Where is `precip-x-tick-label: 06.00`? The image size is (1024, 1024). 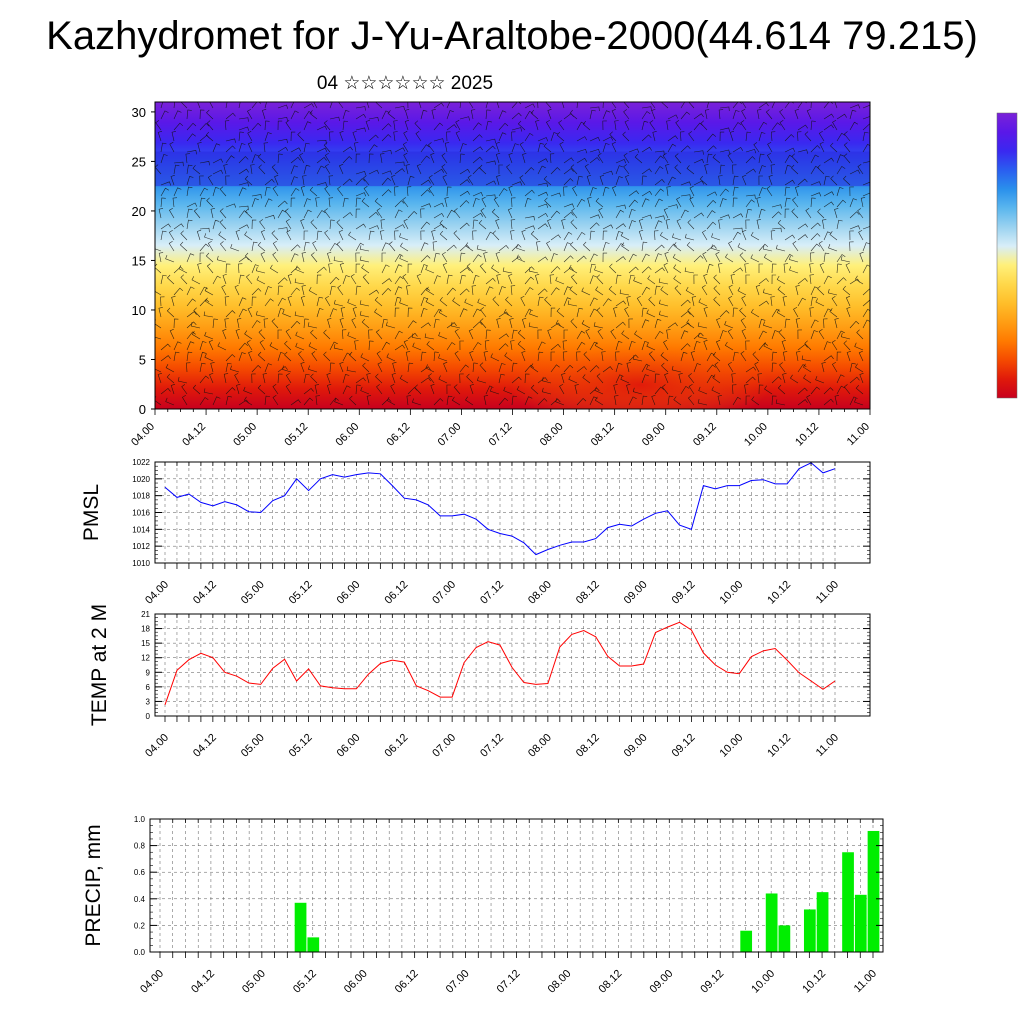 precip-x-tick-label: 06.00 is located at coordinates (356, 982).